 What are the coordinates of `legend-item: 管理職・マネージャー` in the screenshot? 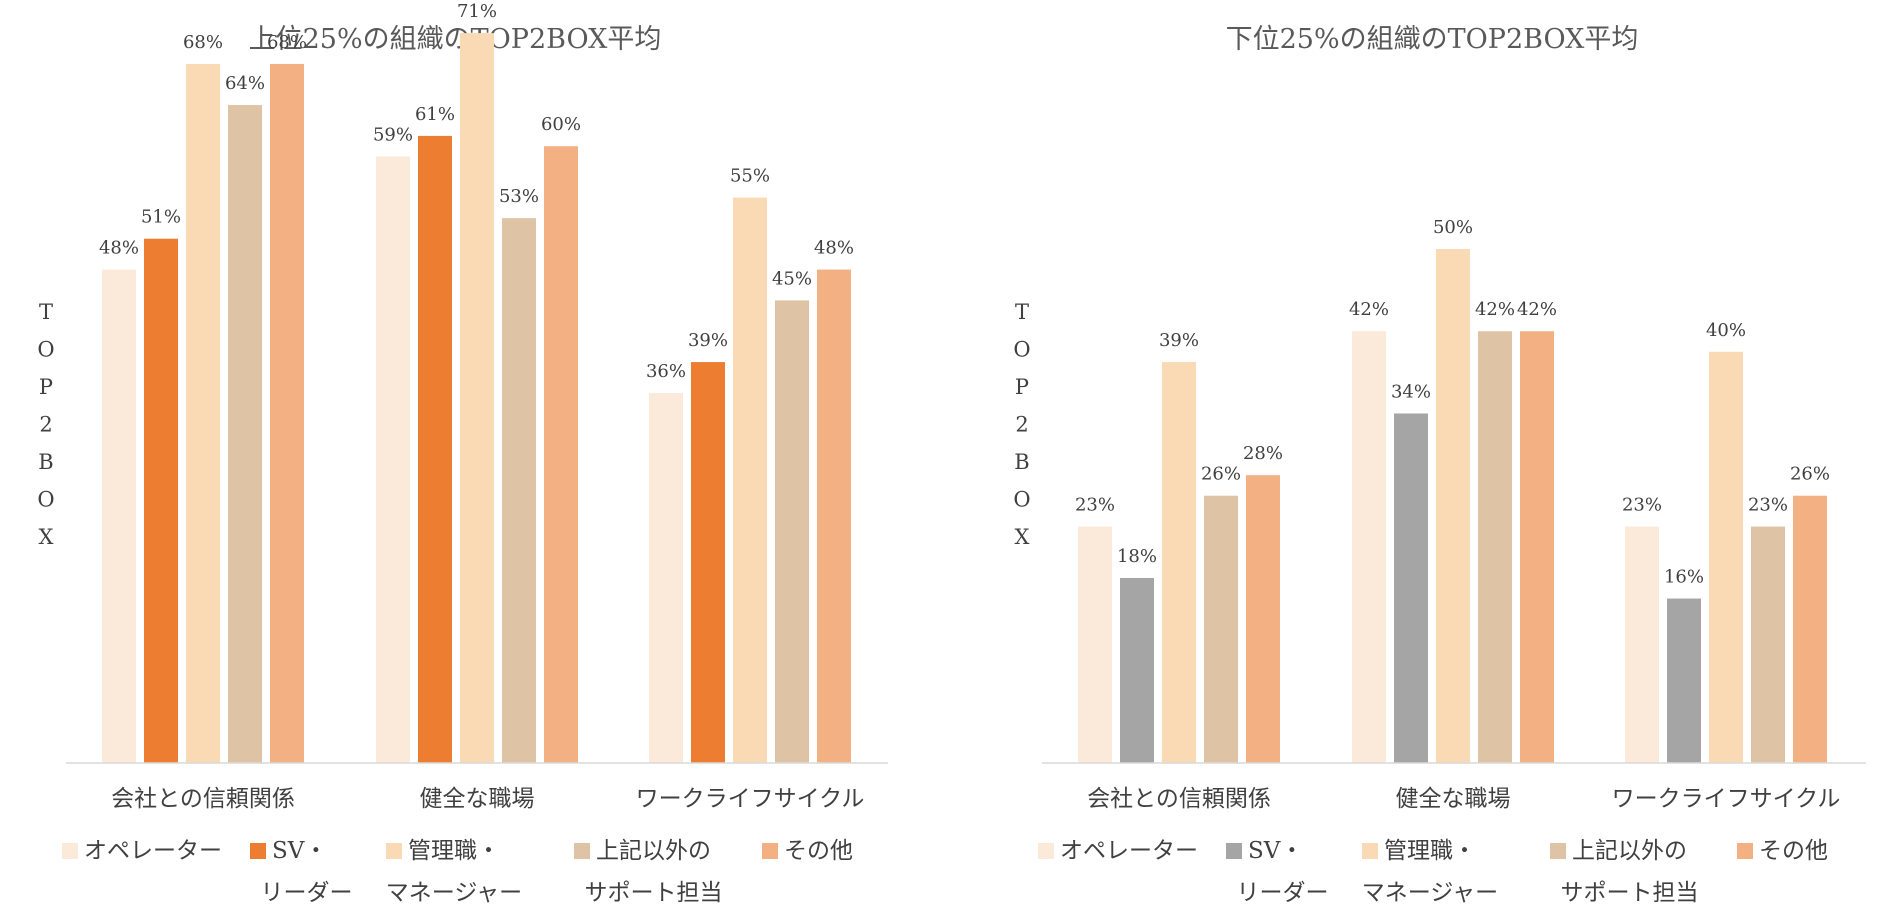 It's located at (454, 872).